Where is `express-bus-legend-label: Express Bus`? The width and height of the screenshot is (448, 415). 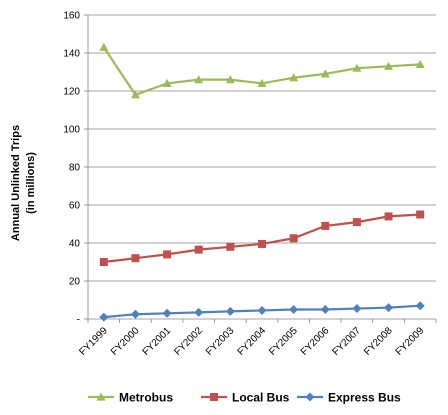 express-bus-legend-label: Express Bus is located at coordinates (364, 398).